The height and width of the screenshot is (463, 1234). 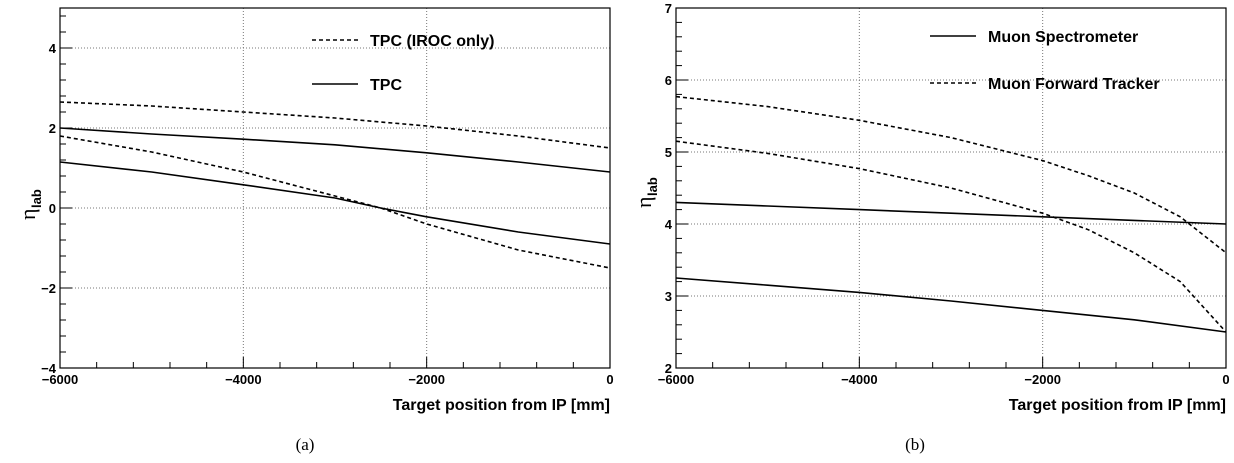 I want to click on y-tick-label: −2, so click(x=48, y=288).